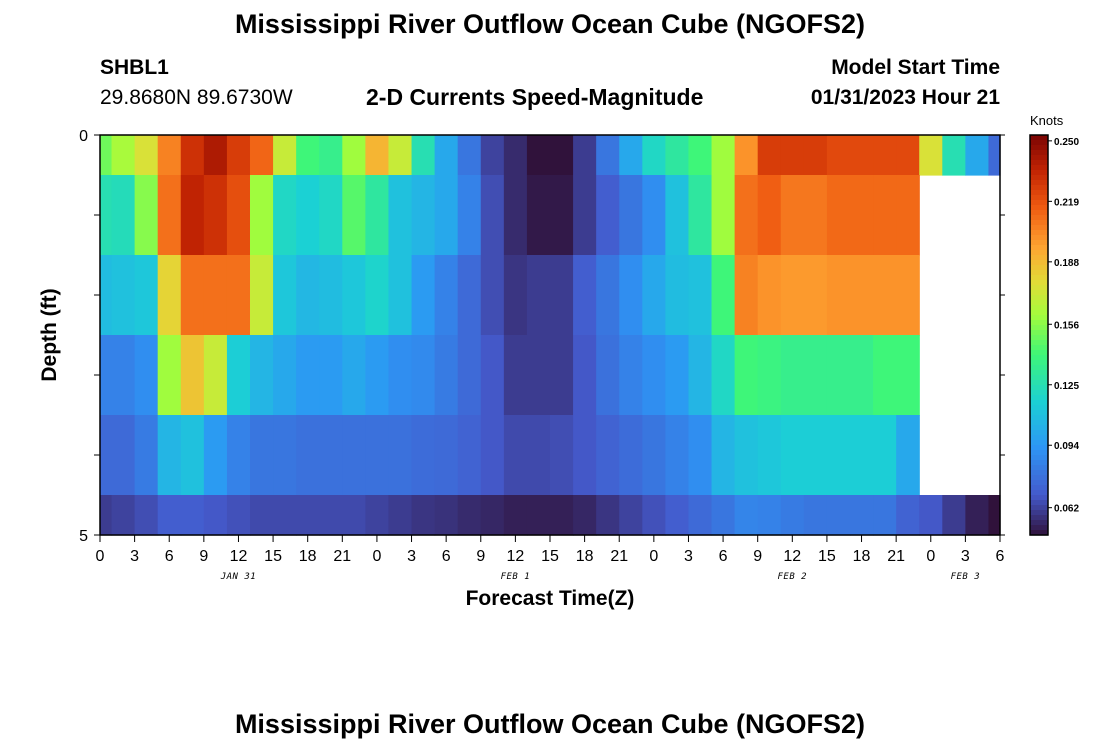  Describe the element at coordinates (100, 556) in the screenshot. I see `x-tick-label: 0` at that location.